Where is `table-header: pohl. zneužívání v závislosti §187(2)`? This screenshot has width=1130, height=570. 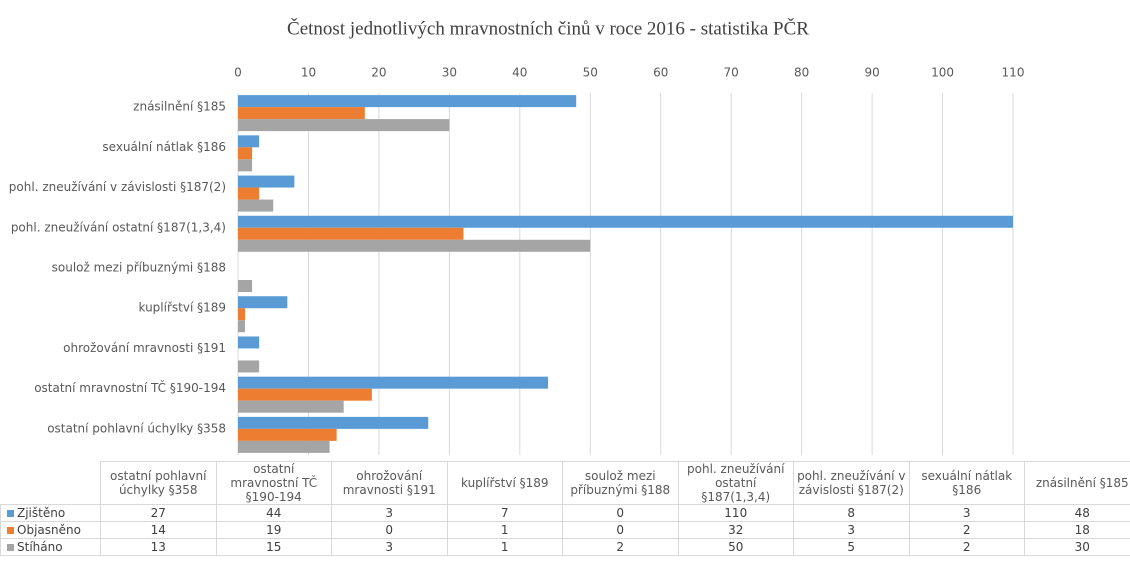 table-header: pohl. zneužívání v závislosti §187(2) is located at coordinates (851, 483).